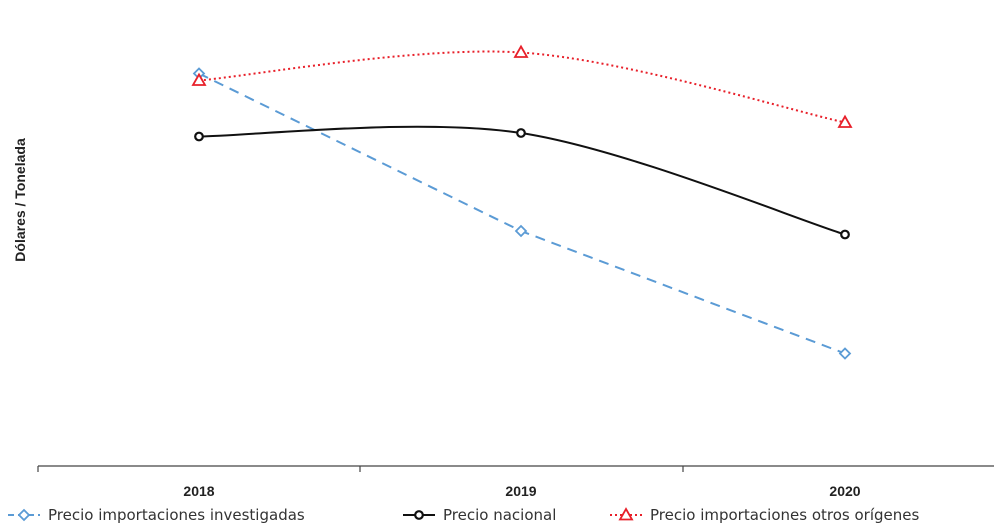  What do you see at coordinates (520, 491) in the screenshot?
I see `x-tick-label: 2019` at bounding box center [520, 491].